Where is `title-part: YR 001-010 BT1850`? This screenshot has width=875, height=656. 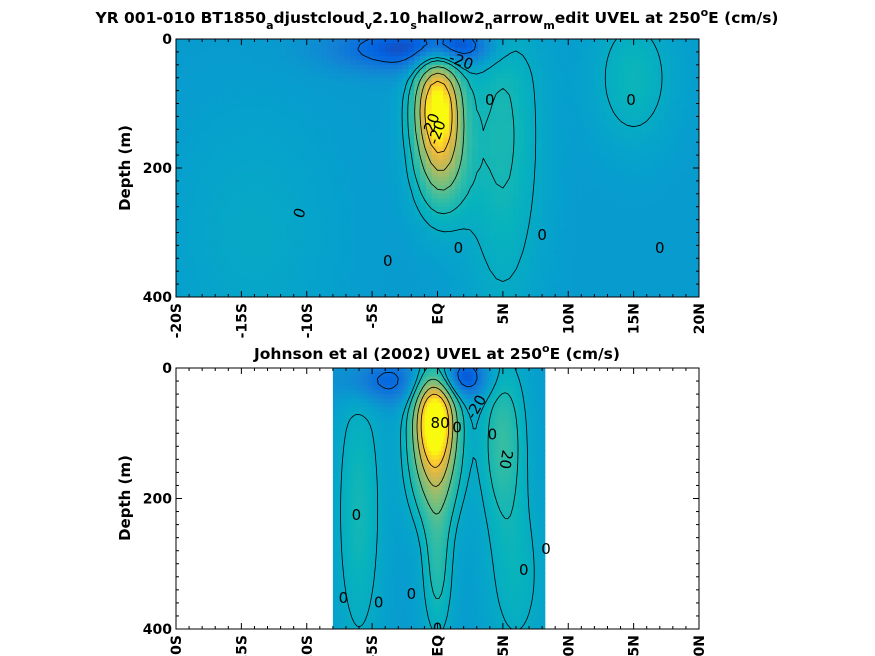
title-part: YR 001-010 BT1850 is located at coordinates (180, 18).